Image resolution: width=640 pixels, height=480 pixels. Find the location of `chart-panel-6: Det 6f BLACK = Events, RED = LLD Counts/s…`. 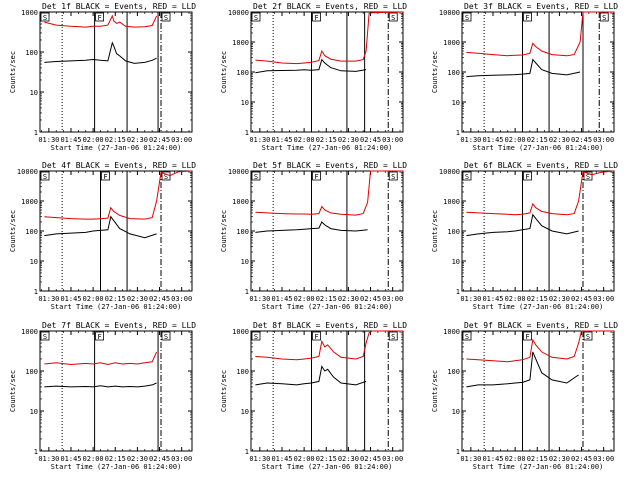

chart-panel-6: Det 6f BLACK = Events, RED = LLD Counts/s… is located at coordinates (524, 236).